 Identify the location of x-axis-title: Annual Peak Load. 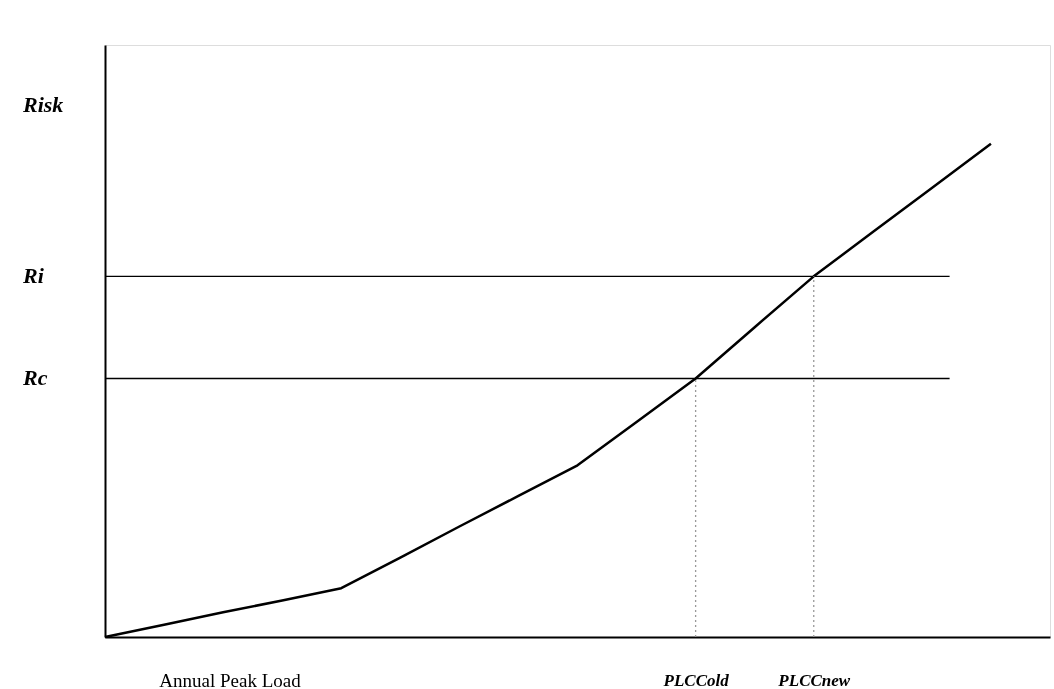
(230, 679).